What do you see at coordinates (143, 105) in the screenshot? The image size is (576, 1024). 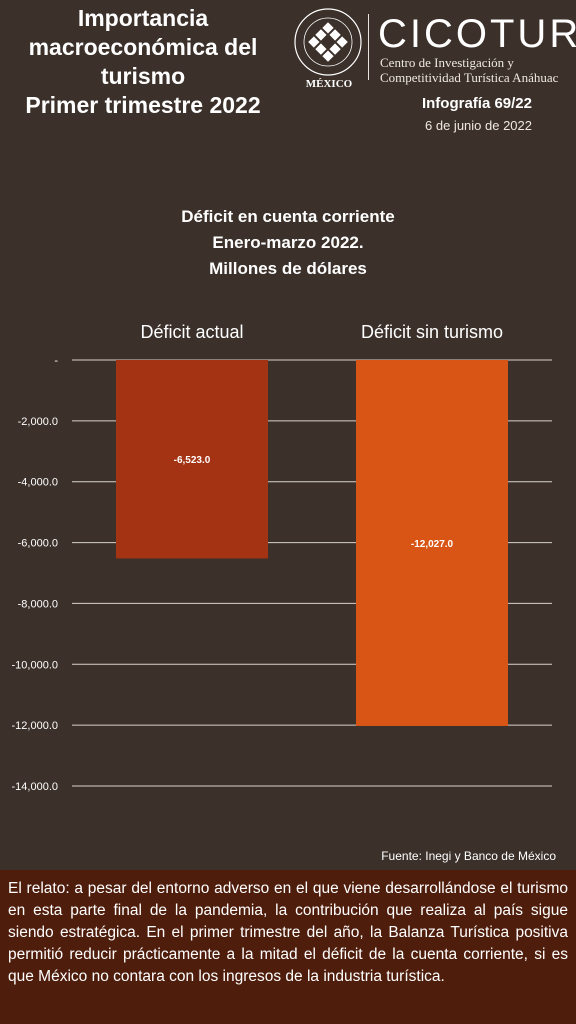 I see `title-line: Primer trimestre 2022` at bounding box center [143, 105].